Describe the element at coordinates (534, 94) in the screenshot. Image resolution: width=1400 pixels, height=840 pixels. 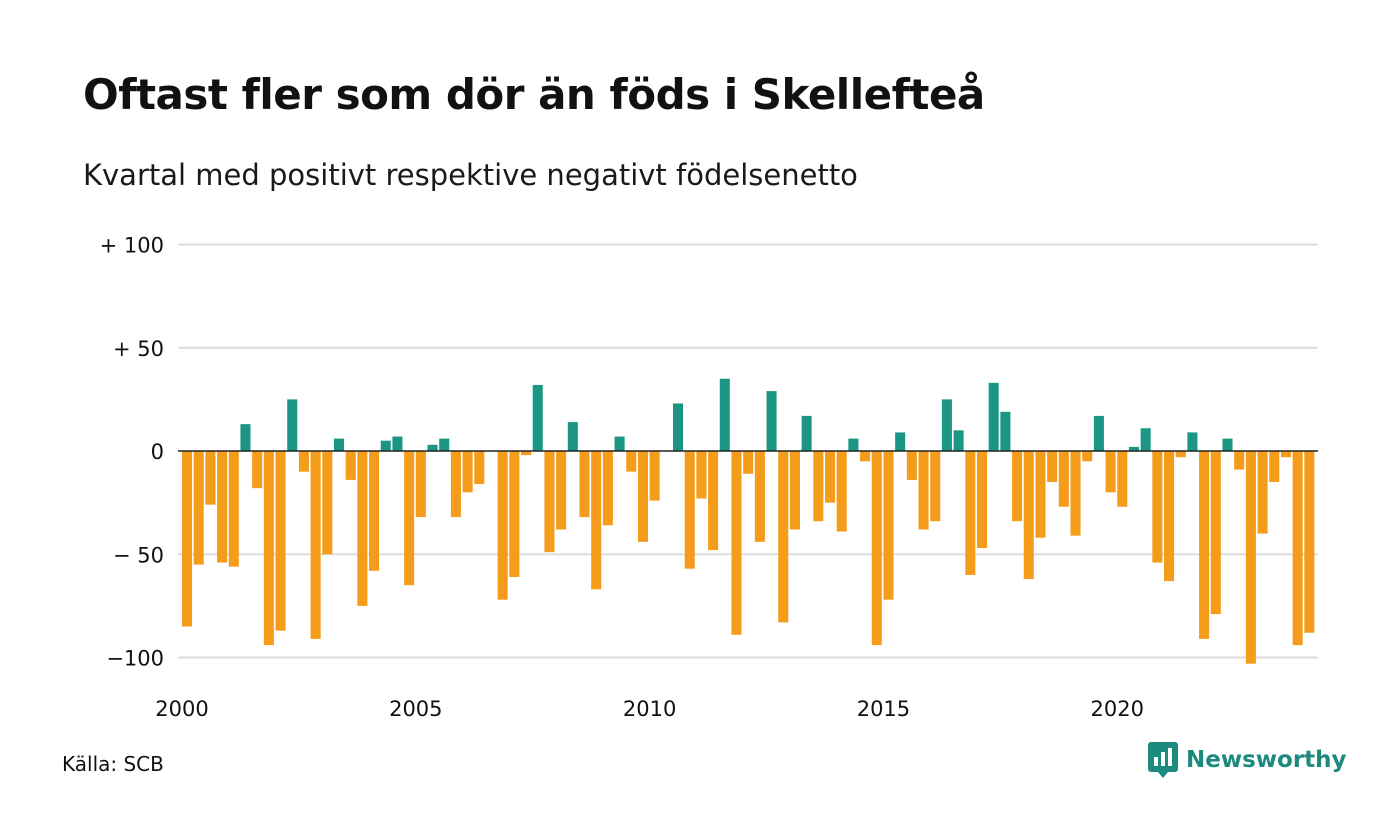
I see `chart-title: Oftast fler som dör än föds i Skellefteå` at that location.